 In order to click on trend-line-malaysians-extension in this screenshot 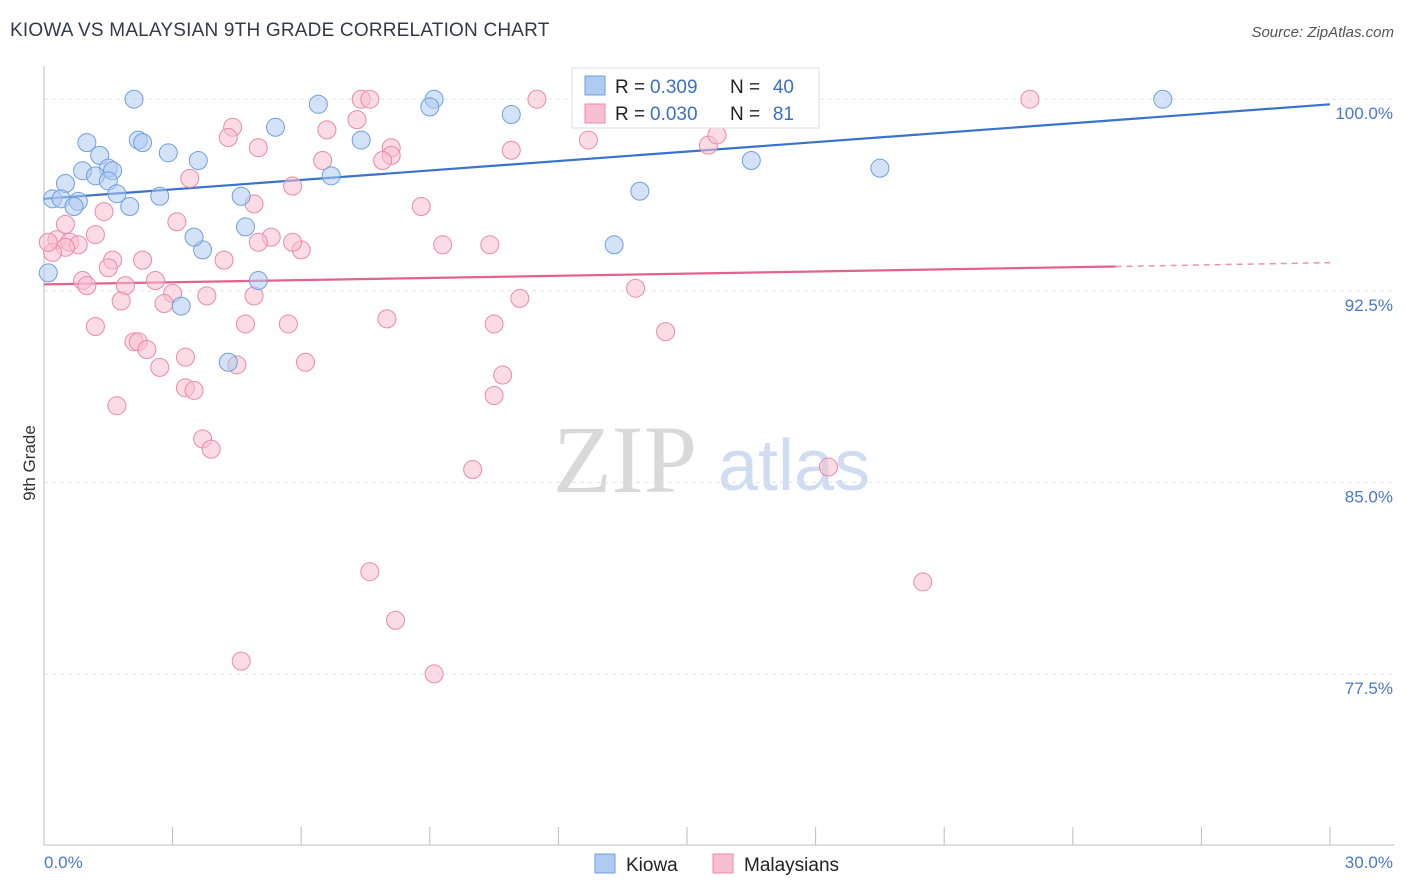, I will do `click(1223, 264)`.